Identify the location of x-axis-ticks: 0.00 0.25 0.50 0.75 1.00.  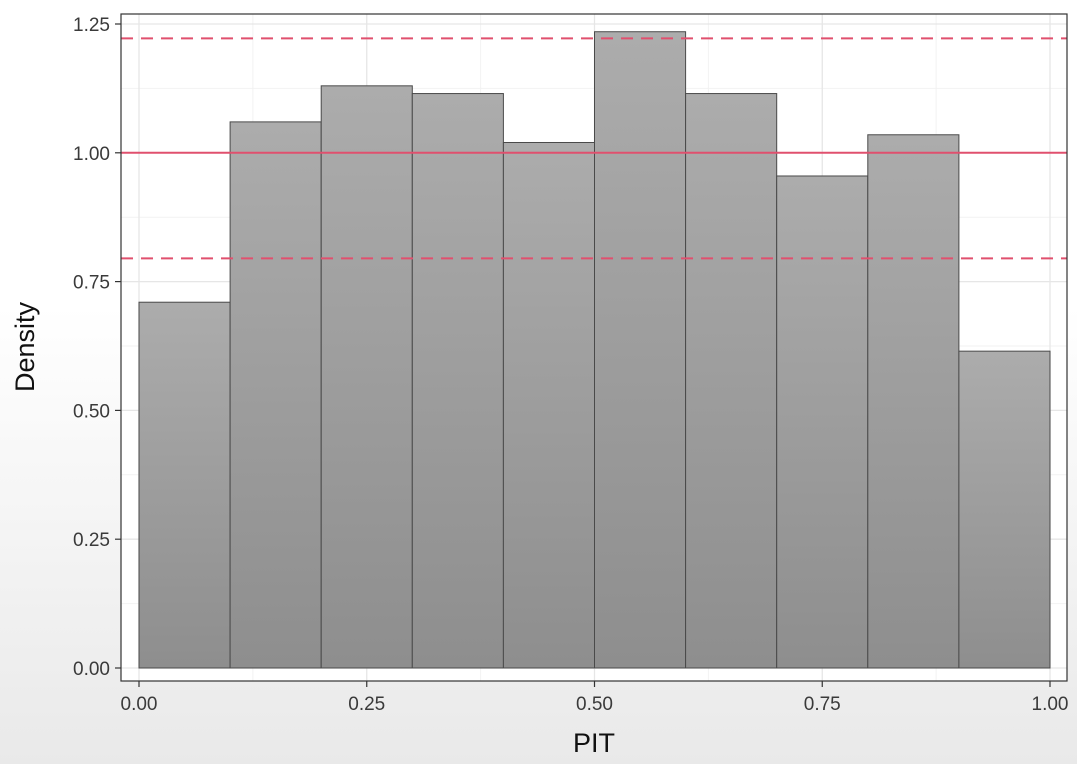
(595, 698).